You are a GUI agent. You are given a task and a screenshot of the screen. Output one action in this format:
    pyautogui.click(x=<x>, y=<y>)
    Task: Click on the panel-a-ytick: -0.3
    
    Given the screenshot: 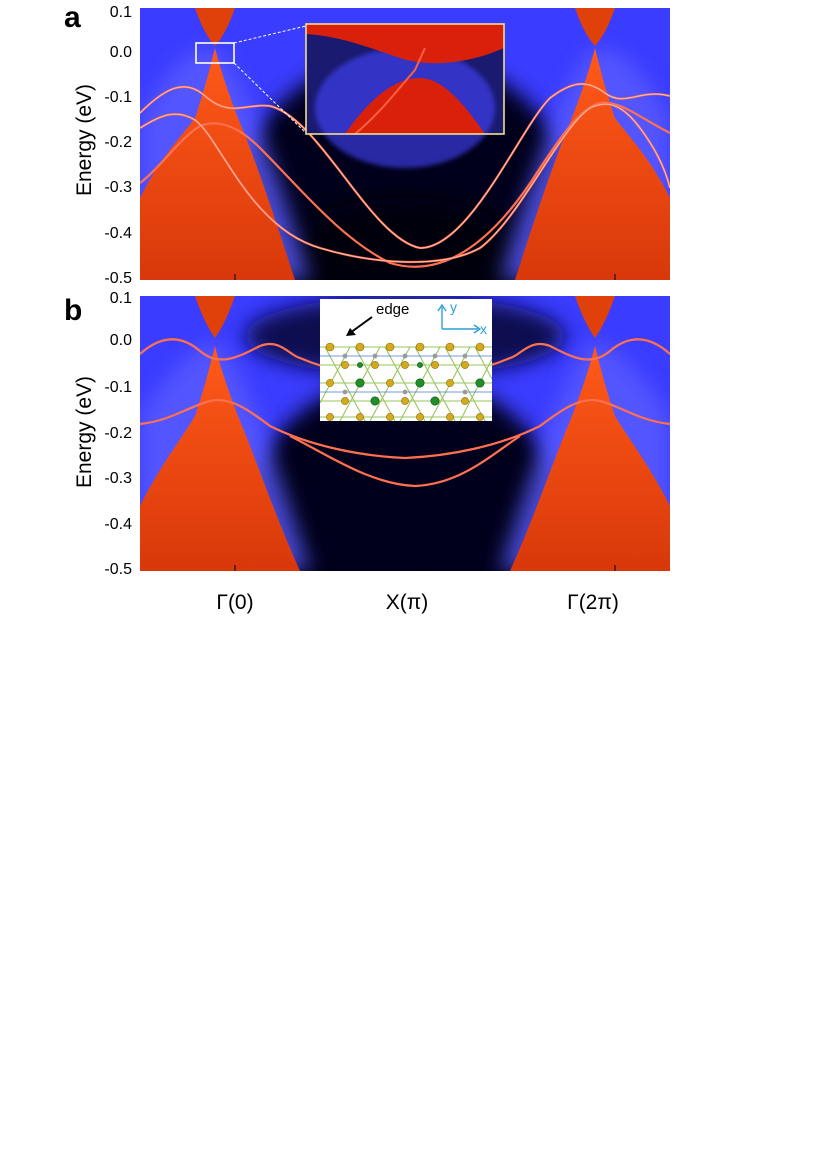 What is the action you would take?
    pyautogui.click(x=118, y=187)
    